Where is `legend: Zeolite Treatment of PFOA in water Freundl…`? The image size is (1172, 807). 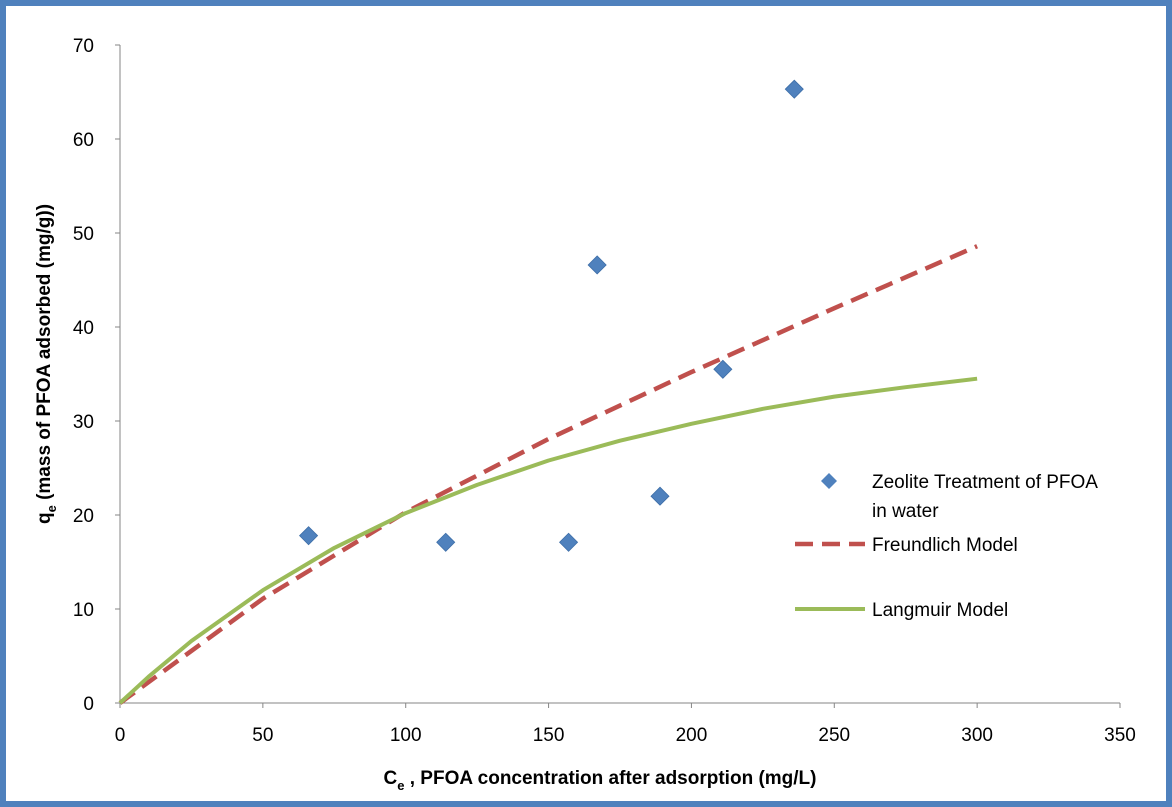 legend: Zeolite Treatment of PFOA in water Freundl… is located at coordinates (946, 546).